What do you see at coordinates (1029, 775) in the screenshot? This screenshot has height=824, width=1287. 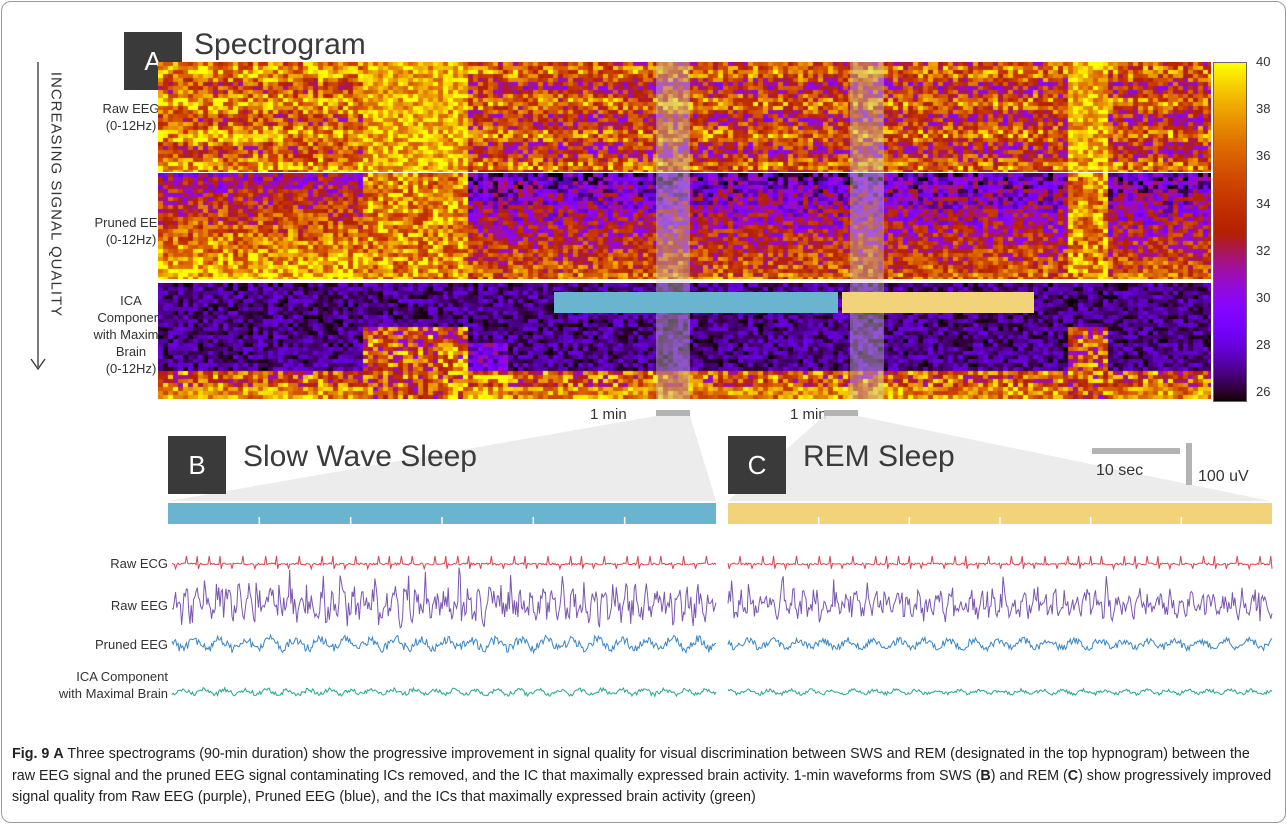 I see `caption-text-2: ) and REM (` at bounding box center [1029, 775].